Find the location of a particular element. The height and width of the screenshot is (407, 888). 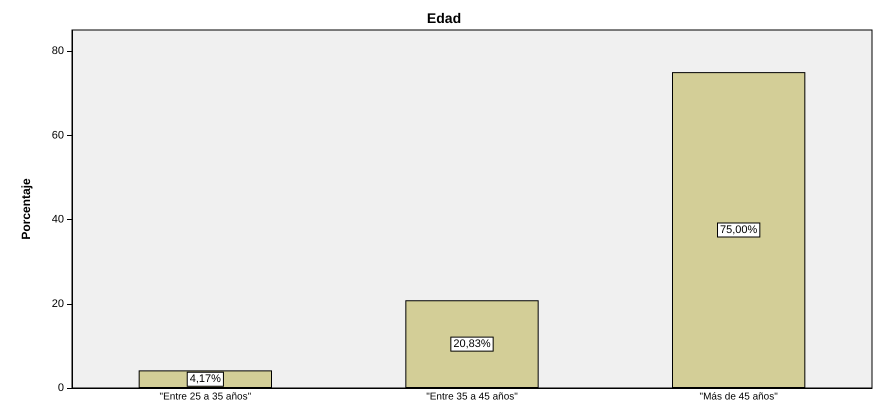

y-tick-label: 20 is located at coordinates (58, 304).